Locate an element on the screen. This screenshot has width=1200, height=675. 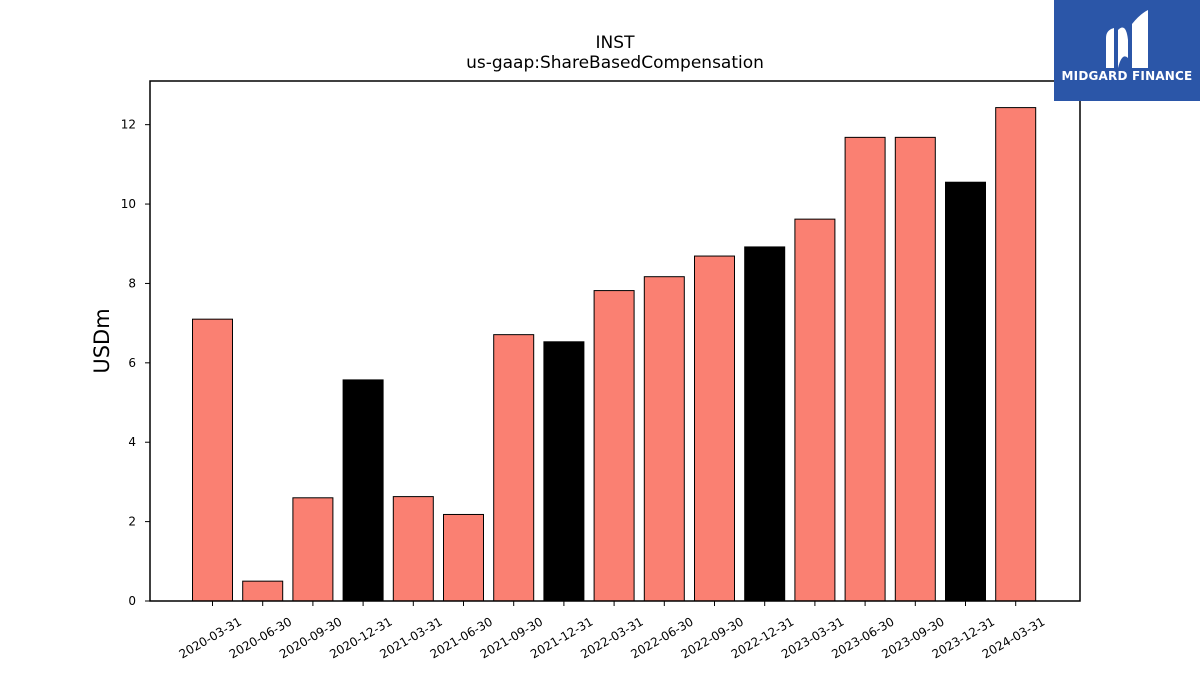
y-tick-label: 4 is located at coordinates (132, 442).